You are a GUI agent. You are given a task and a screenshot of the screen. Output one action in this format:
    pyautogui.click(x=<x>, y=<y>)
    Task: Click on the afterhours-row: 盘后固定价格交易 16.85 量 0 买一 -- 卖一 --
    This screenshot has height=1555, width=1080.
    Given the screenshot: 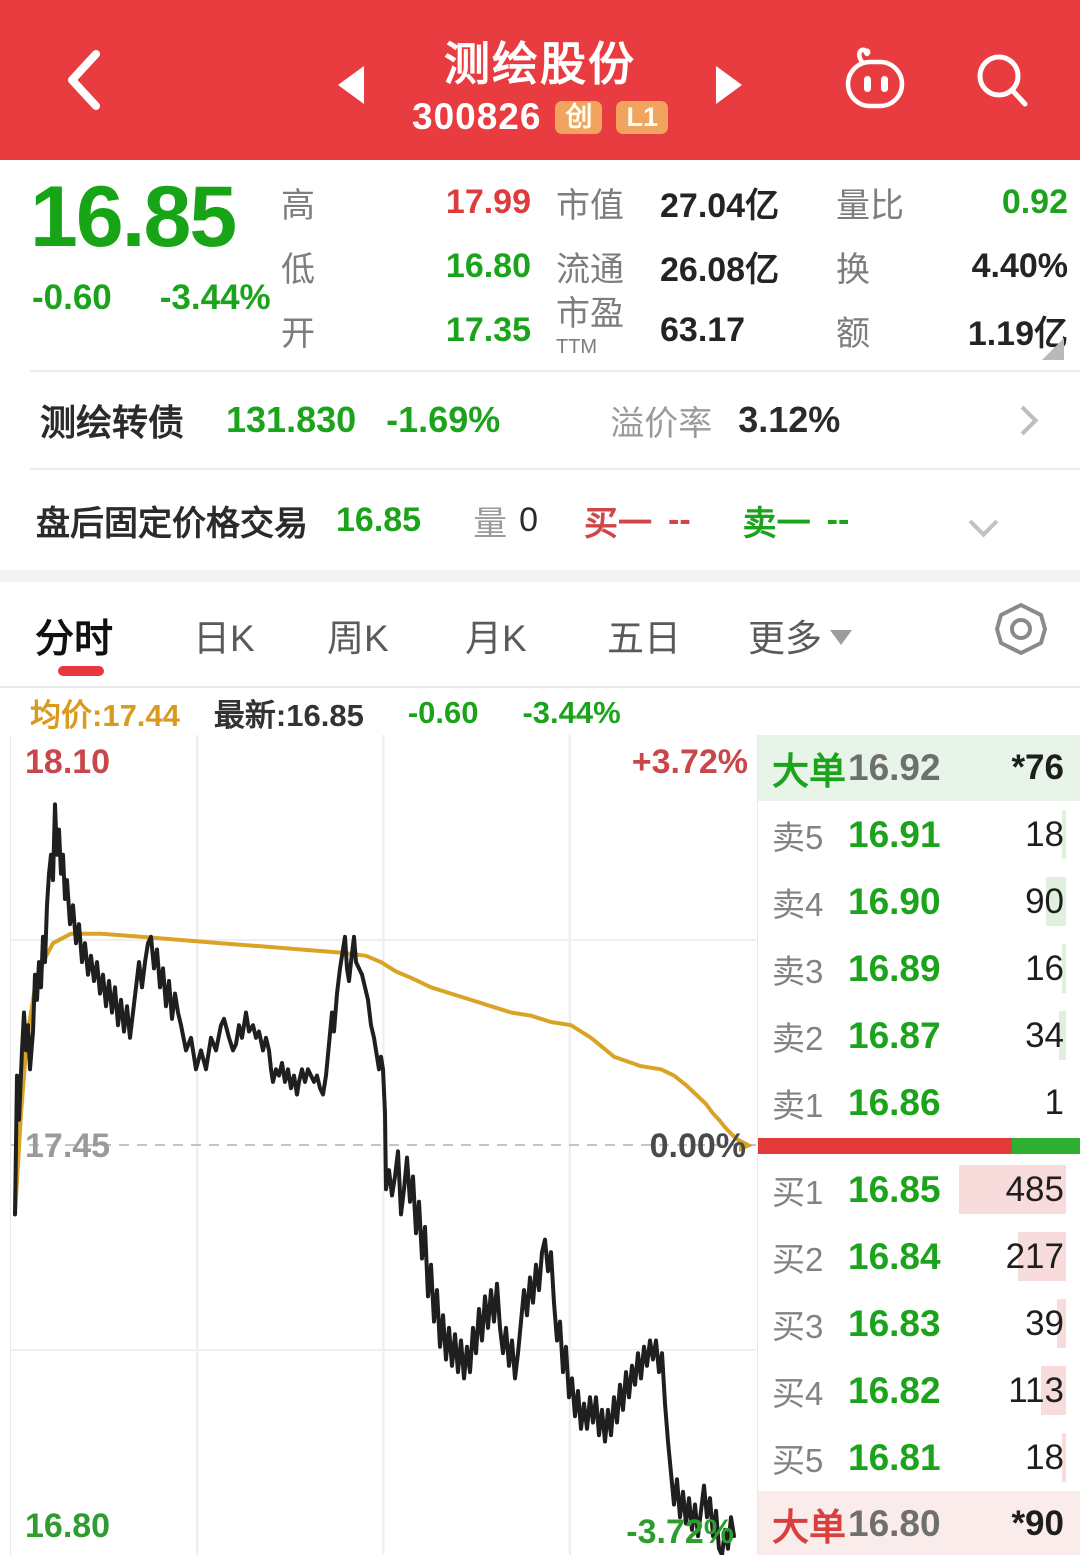 What is the action you would take?
    pyautogui.click(x=540, y=520)
    